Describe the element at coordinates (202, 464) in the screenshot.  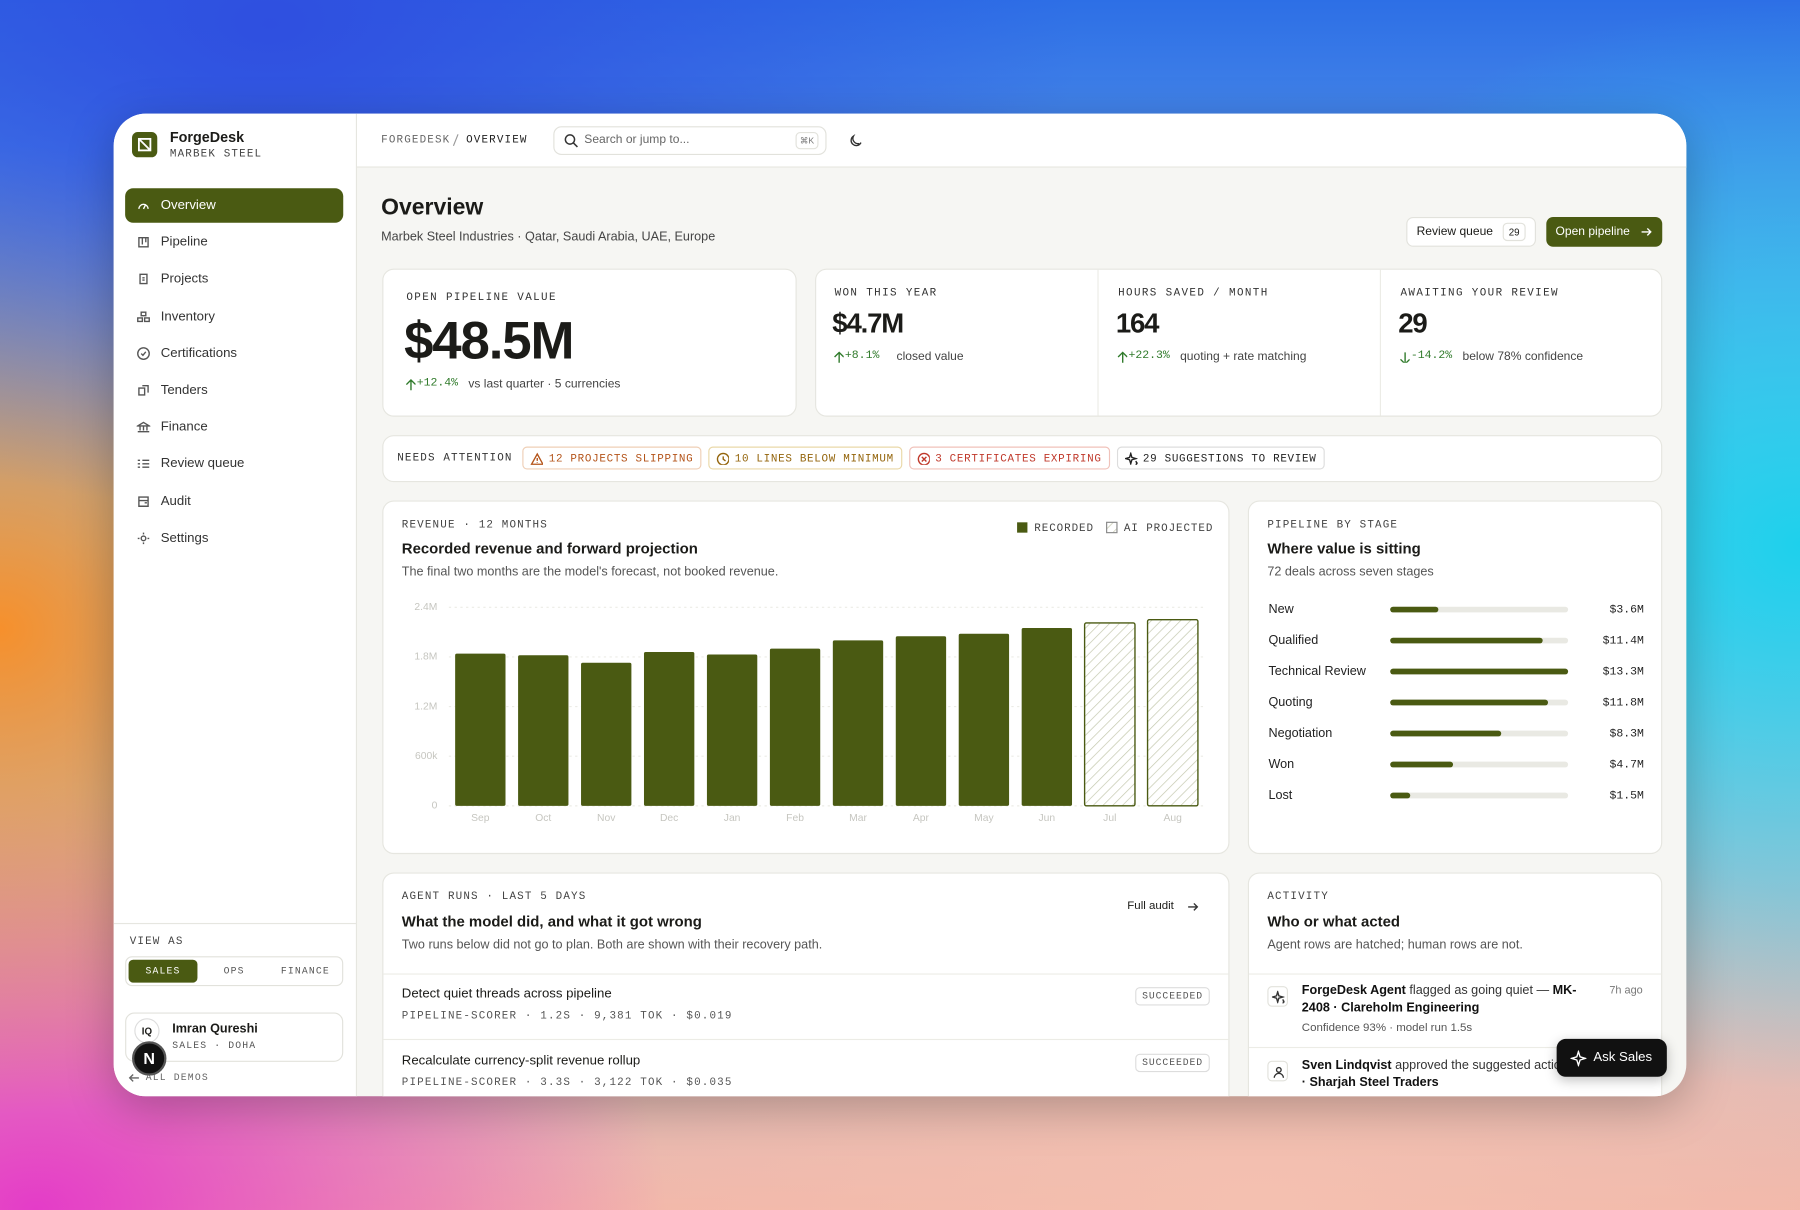
I see `nav-label: Review queue` at that location.